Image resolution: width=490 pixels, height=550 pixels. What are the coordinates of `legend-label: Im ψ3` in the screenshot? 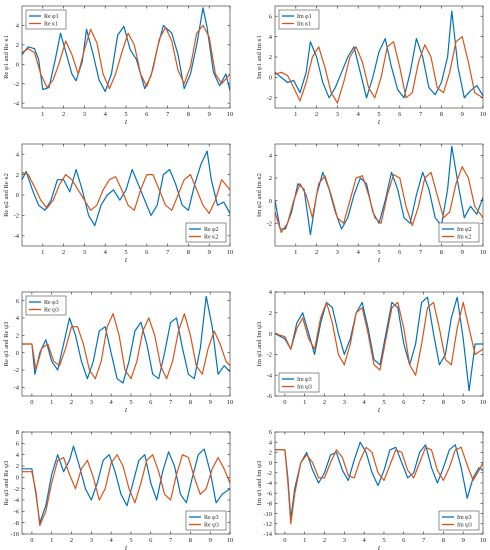 It's located at (304, 388).